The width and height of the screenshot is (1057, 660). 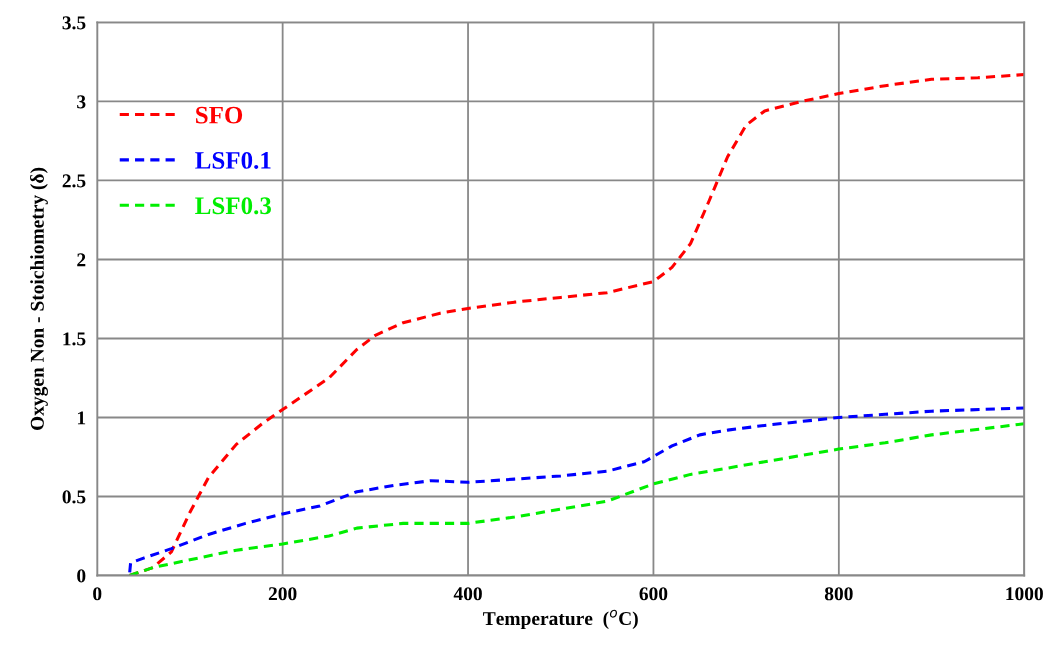 I want to click on y-tick-label: 1, so click(x=81, y=418).